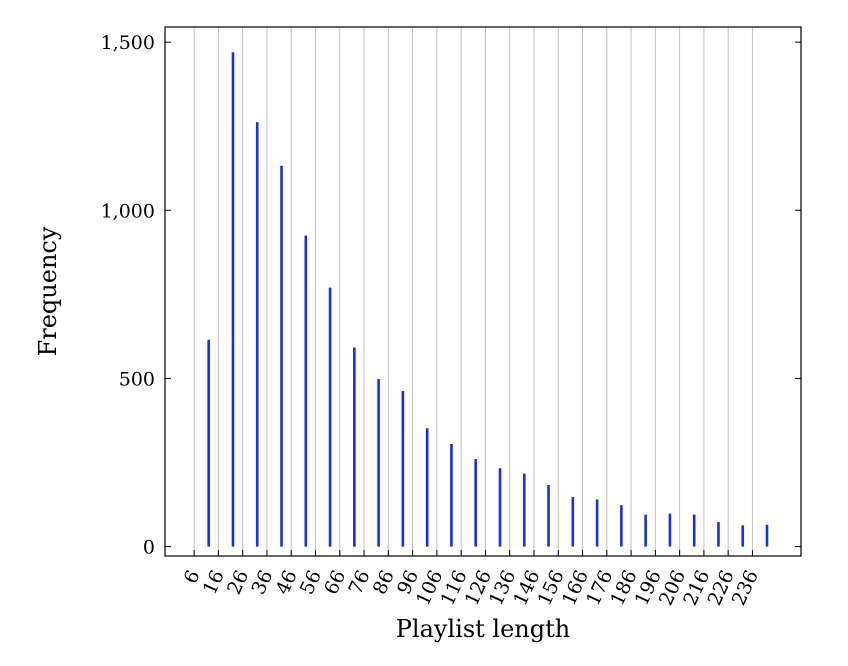  Describe the element at coordinates (48, 291) in the screenshot. I see `y-axis-title: Frequency` at that location.